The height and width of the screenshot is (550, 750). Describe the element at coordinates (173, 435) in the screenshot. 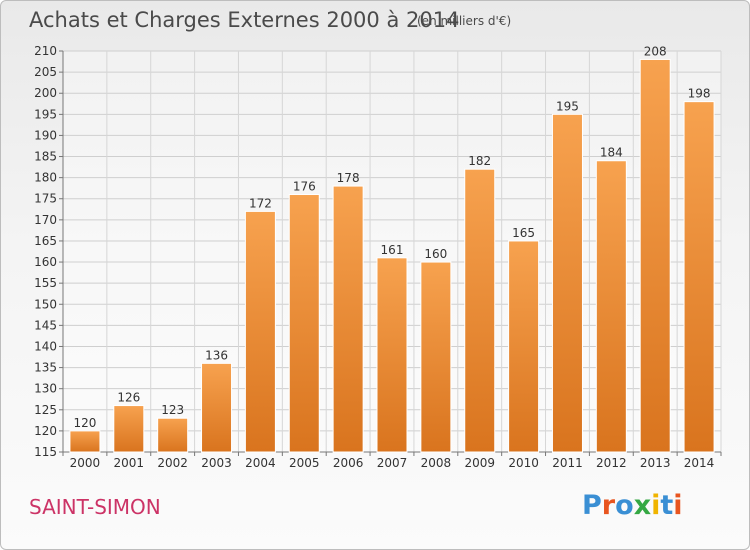

I see `bar-2002` at that location.